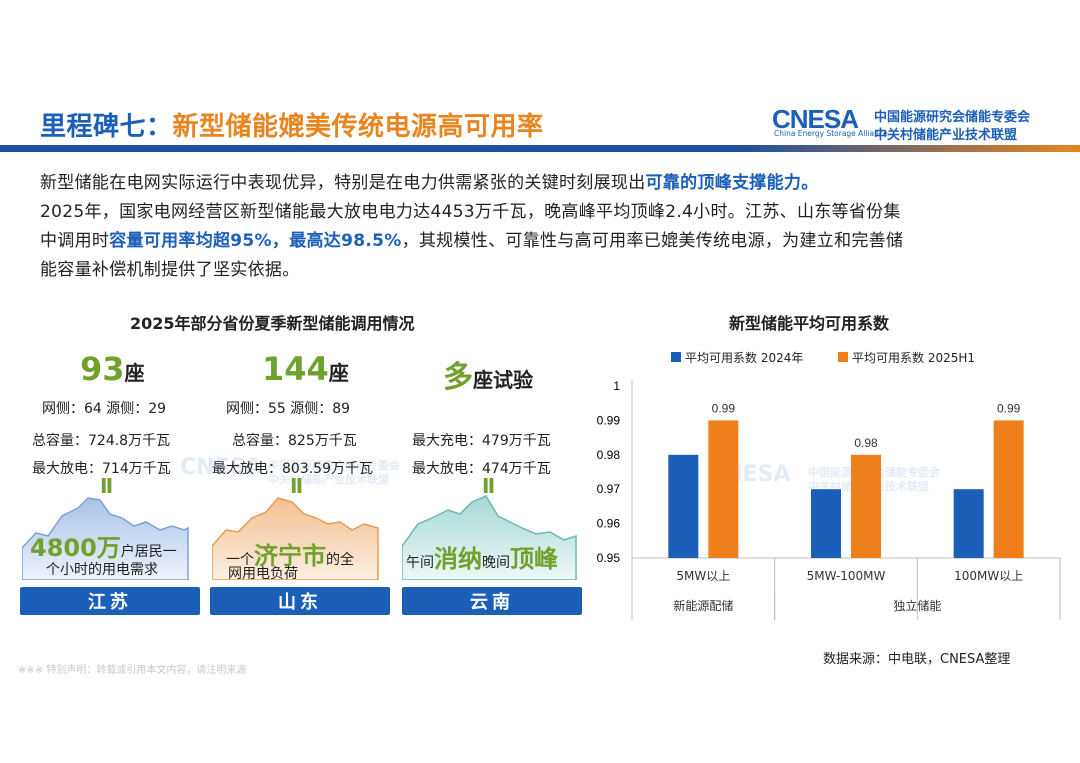  I want to click on title-prefix: 里程碑七：, so click(106, 127).